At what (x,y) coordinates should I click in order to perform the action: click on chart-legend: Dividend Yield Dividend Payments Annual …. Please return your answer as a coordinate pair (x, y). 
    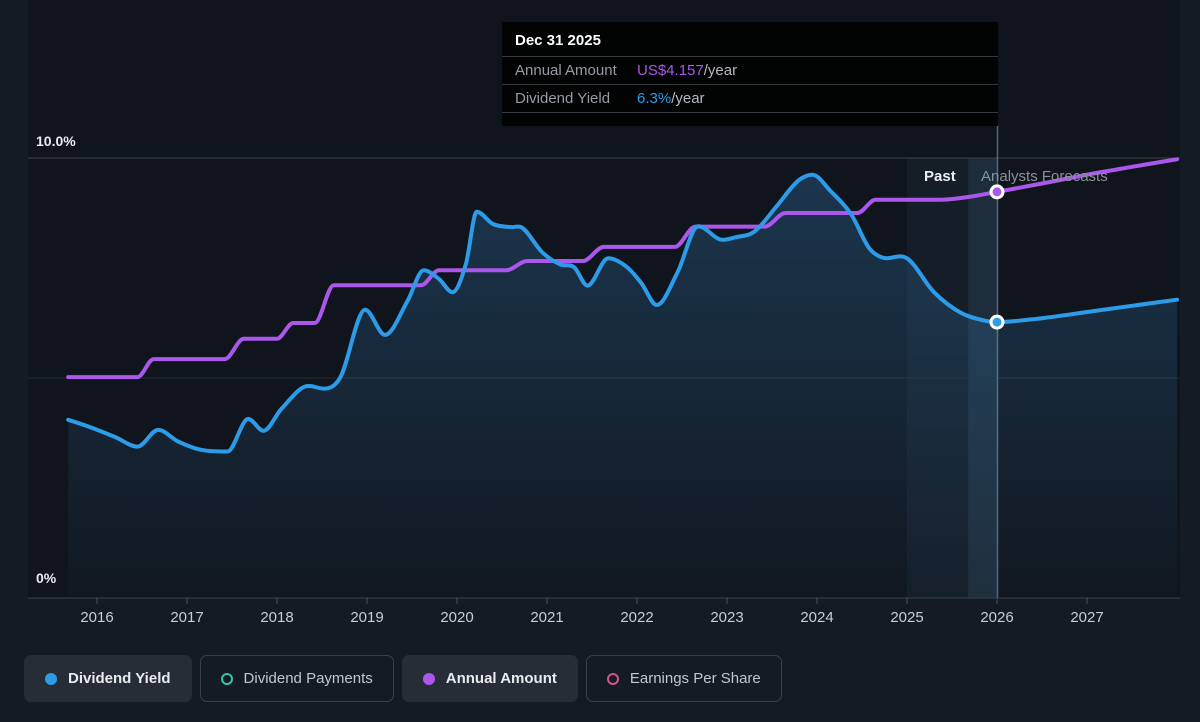
    Looking at the image, I should click on (403, 678).